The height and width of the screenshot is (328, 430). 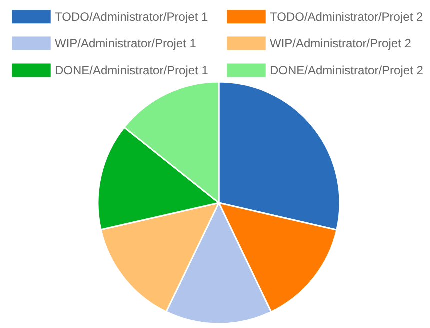 I want to click on legend-label: WIP/Administrator/Projet 2, so click(x=341, y=43).